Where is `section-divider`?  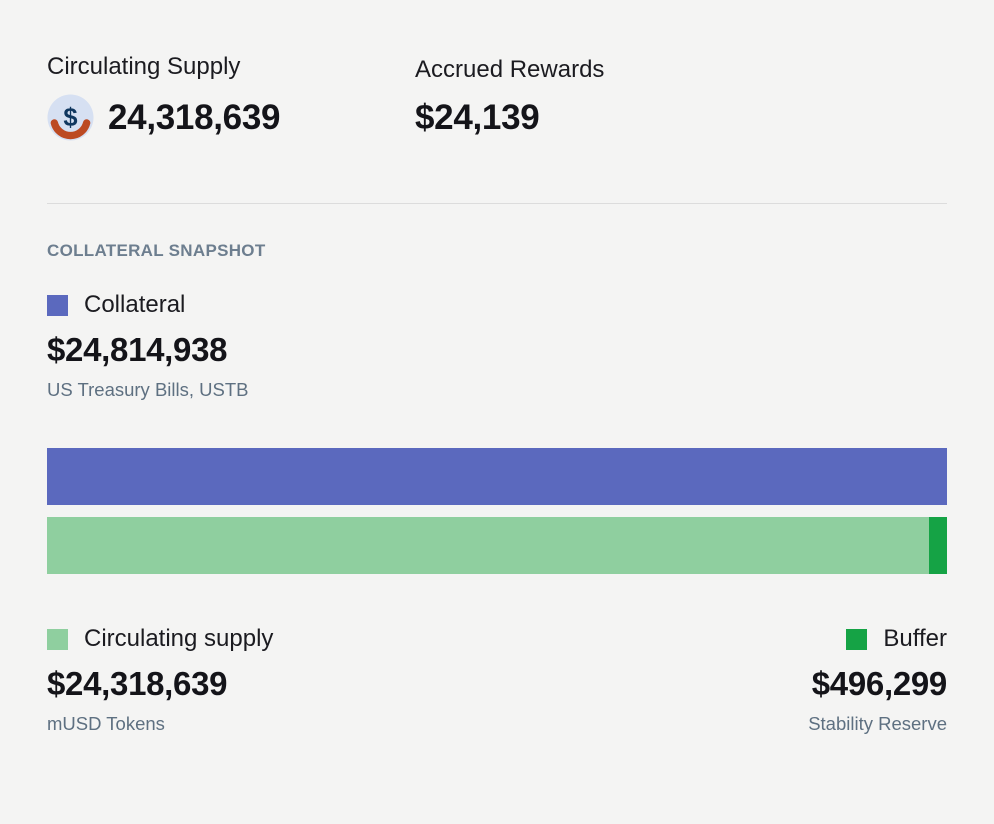 section-divider is located at coordinates (497, 203).